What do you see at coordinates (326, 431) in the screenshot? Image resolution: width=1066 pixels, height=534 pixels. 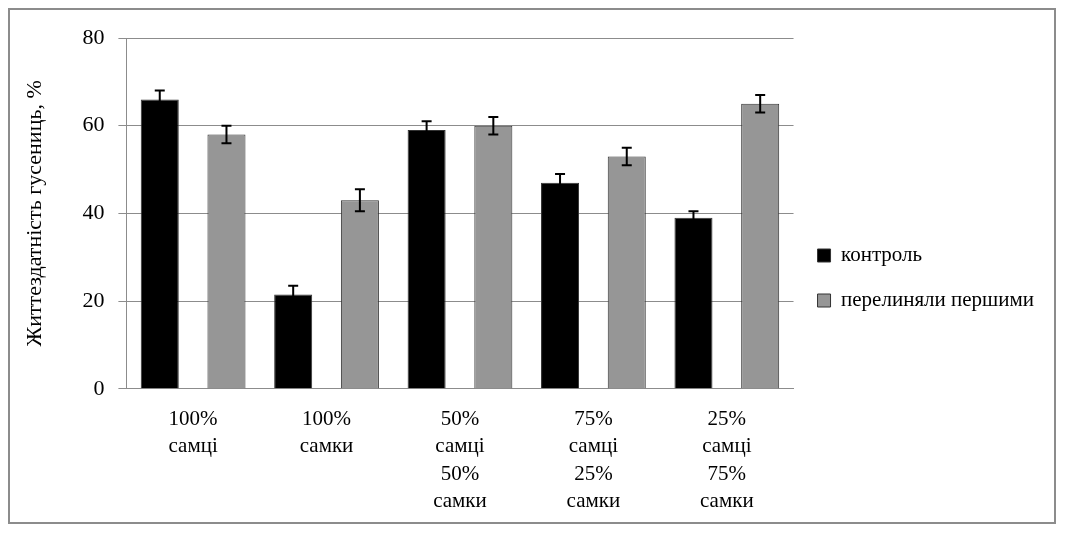 I see `x-tick-label: 100% самки` at bounding box center [326, 431].